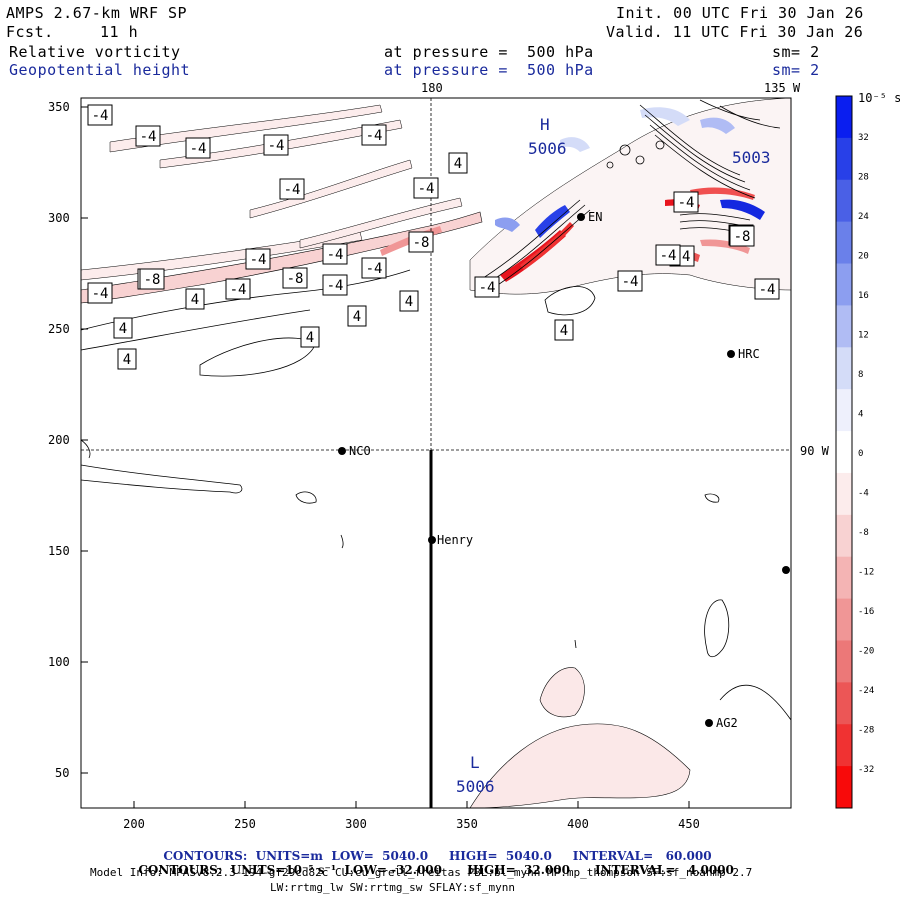  Describe the element at coordinates (863, 138) in the screenshot. I see `colorbar-label: 32` at that location.